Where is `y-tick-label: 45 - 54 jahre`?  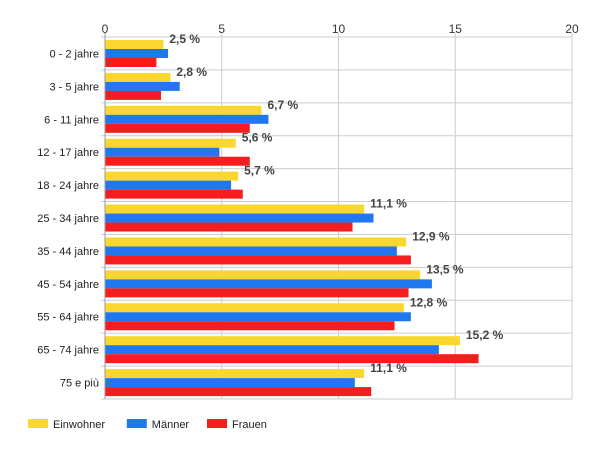 y-tick-label: 45 - 54 jahre is located at coordinates (68, 285).